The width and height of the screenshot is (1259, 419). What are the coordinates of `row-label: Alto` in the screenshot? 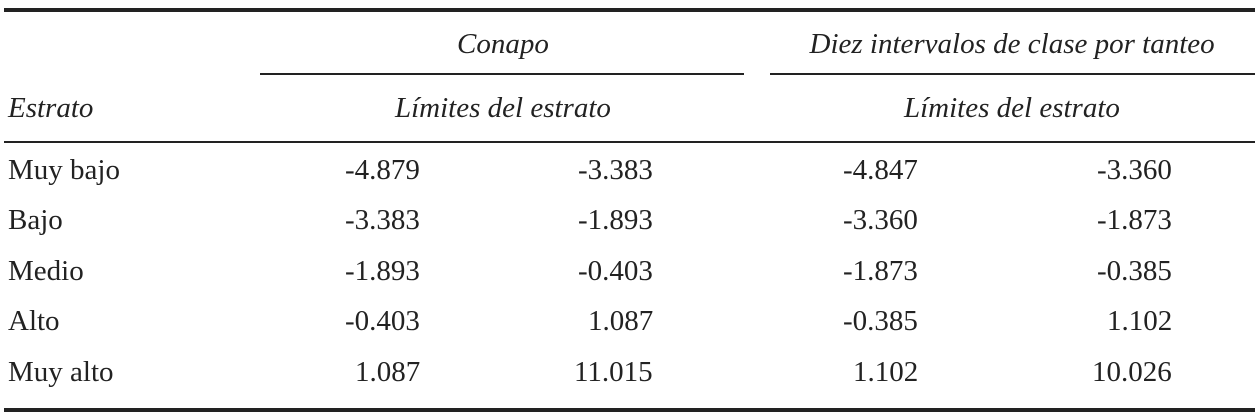 It's located at (34, 321).